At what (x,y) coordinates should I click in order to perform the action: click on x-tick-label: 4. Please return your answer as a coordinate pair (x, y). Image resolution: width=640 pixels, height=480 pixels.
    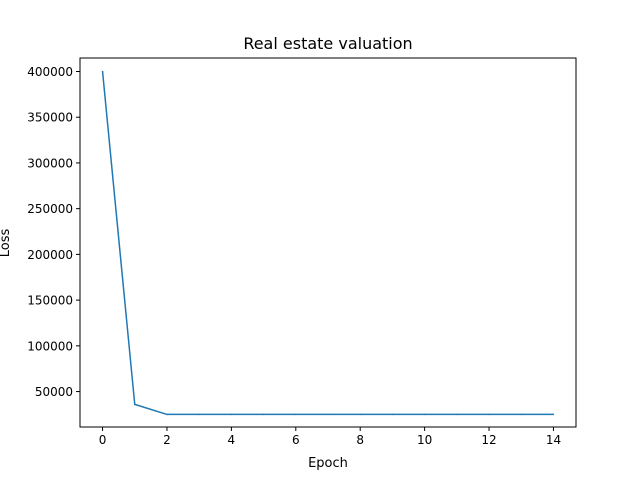
    Looking at the image, I should click on (232, 440).